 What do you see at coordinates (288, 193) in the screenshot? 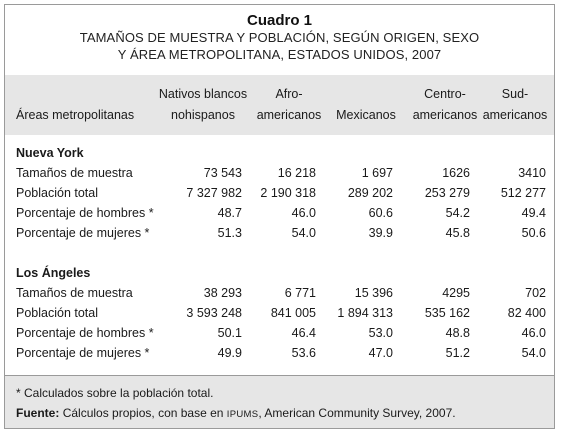
I see `cell-value: 2 190 318` at bounding box center [288, 193].